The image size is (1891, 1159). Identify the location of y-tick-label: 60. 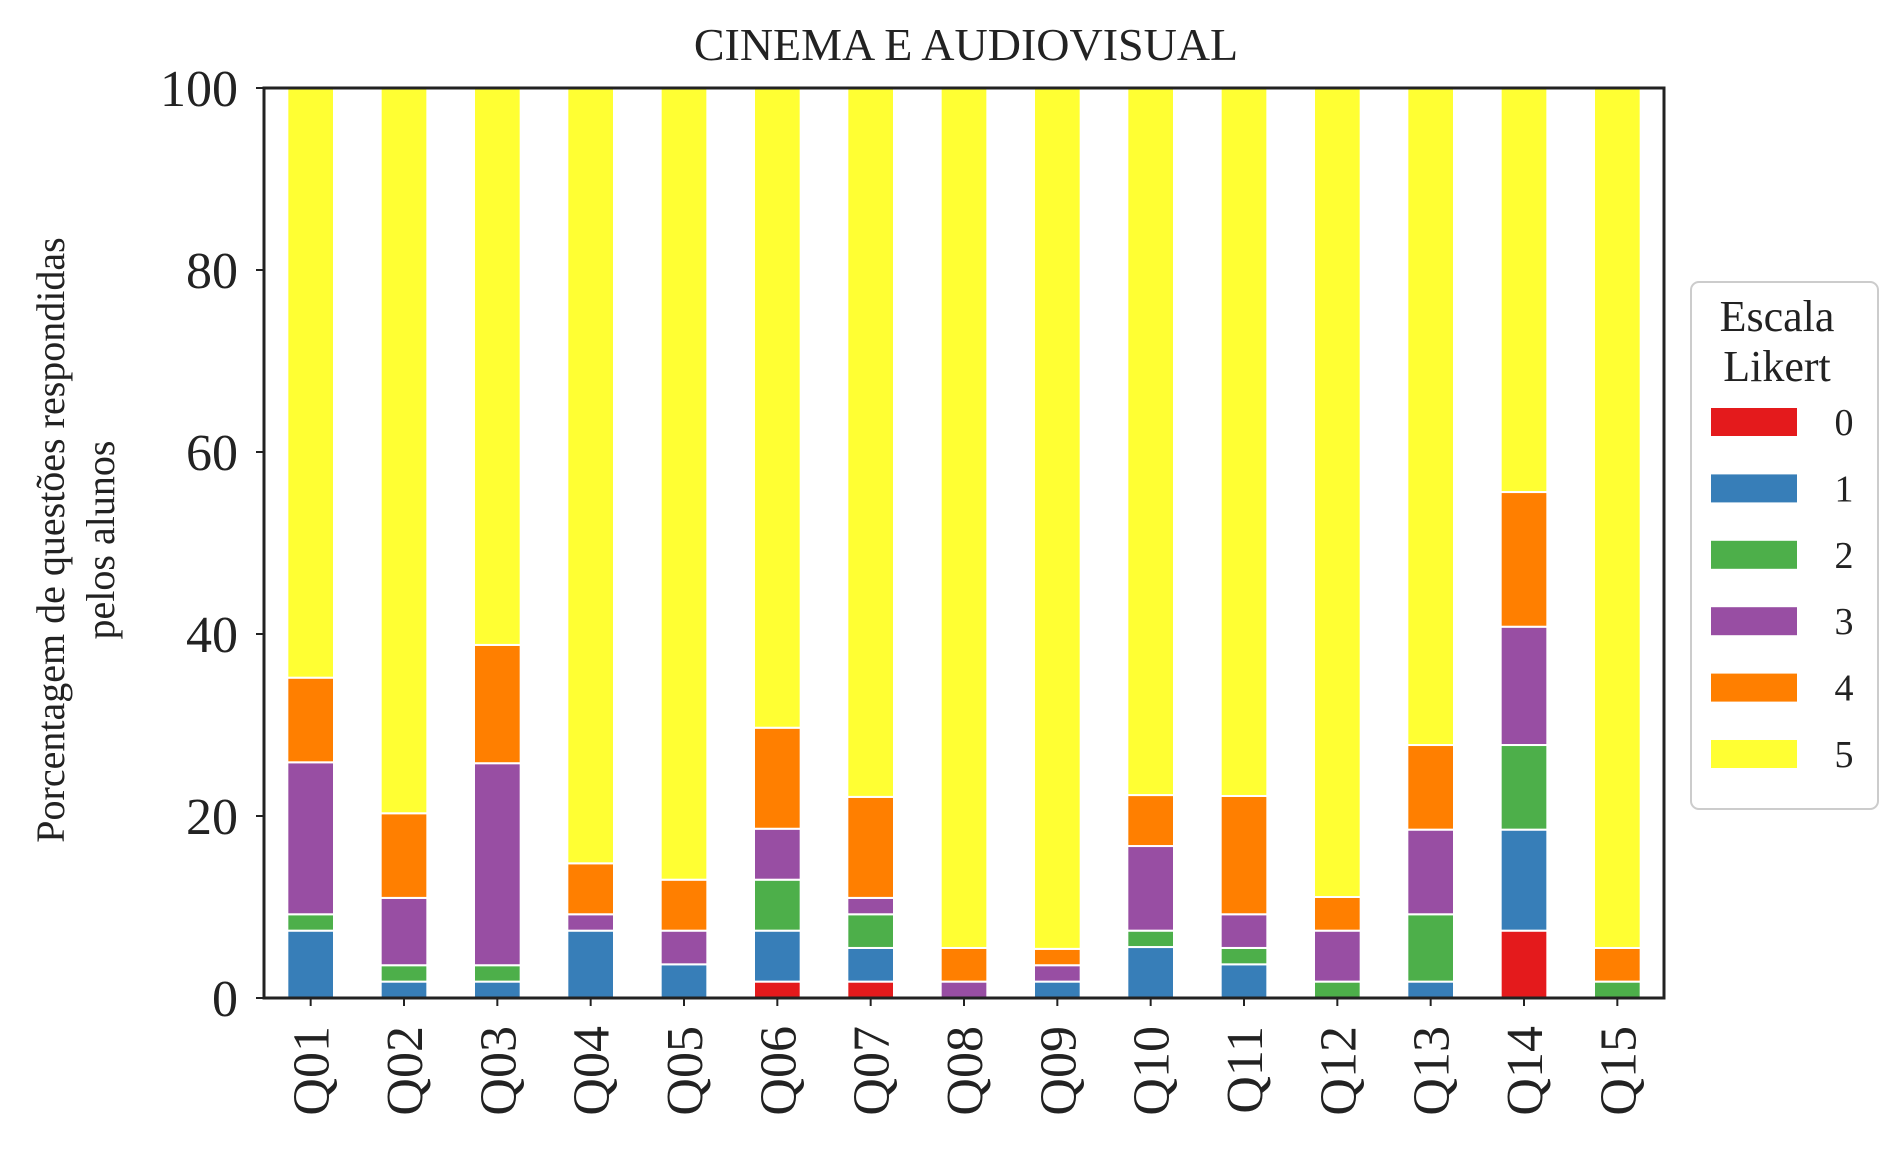
(212, 453).